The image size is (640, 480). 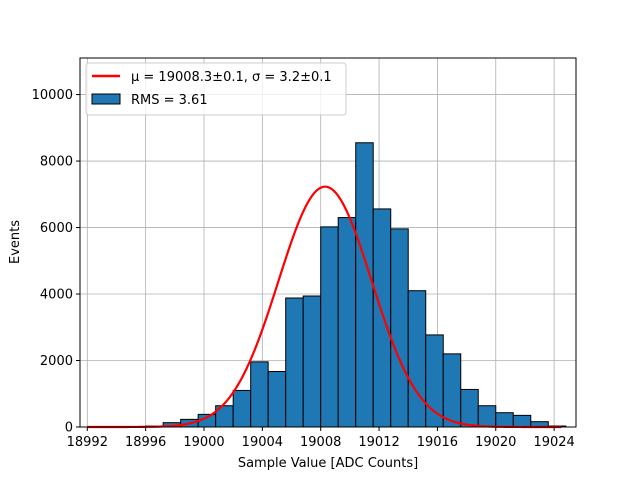 I want to click on y-axis-label: Events, so click(x=15, y=242).